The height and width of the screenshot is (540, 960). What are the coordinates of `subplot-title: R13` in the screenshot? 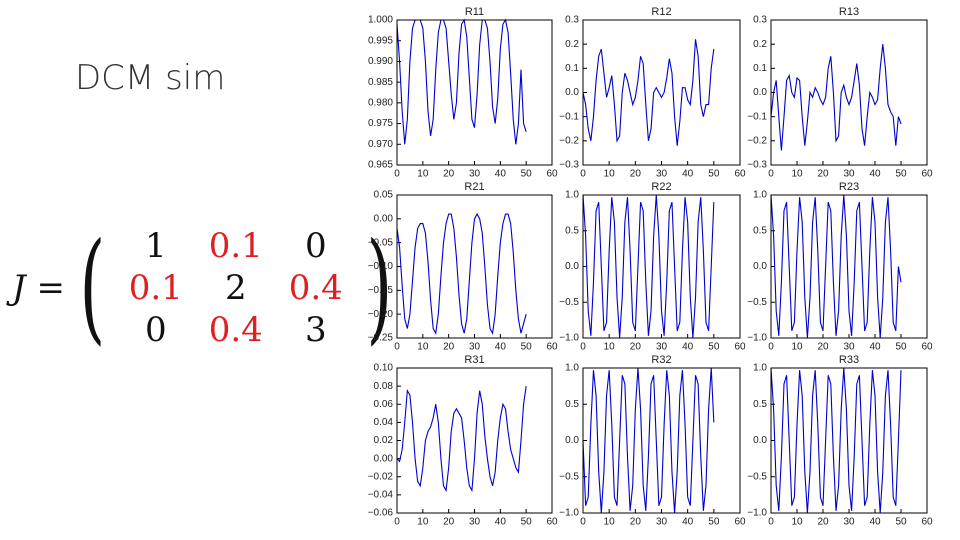 It's located at (849, 12).